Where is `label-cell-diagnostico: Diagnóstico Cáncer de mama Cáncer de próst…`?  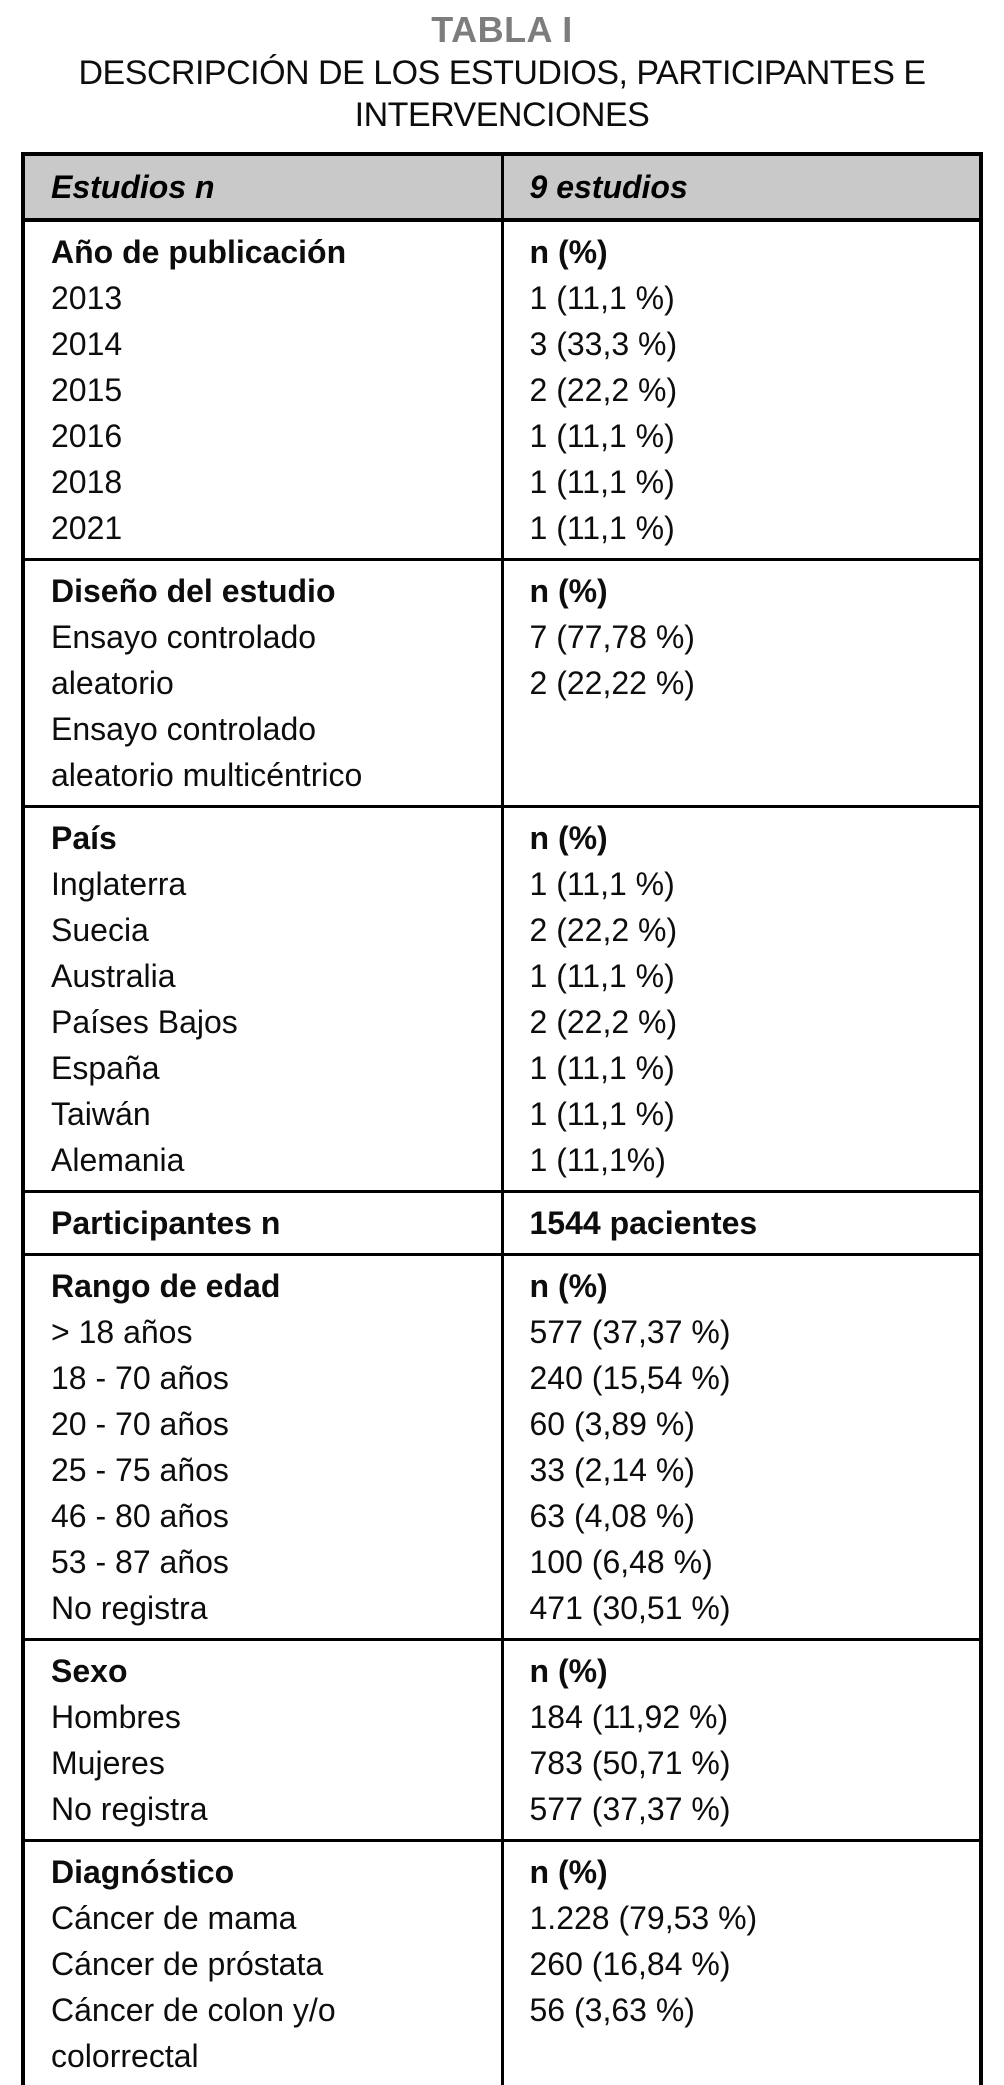
label-cell-diagnostico: Diagnóstico Cáncer de mama Cáncer de próst… is located at coordinates (262, 1962).